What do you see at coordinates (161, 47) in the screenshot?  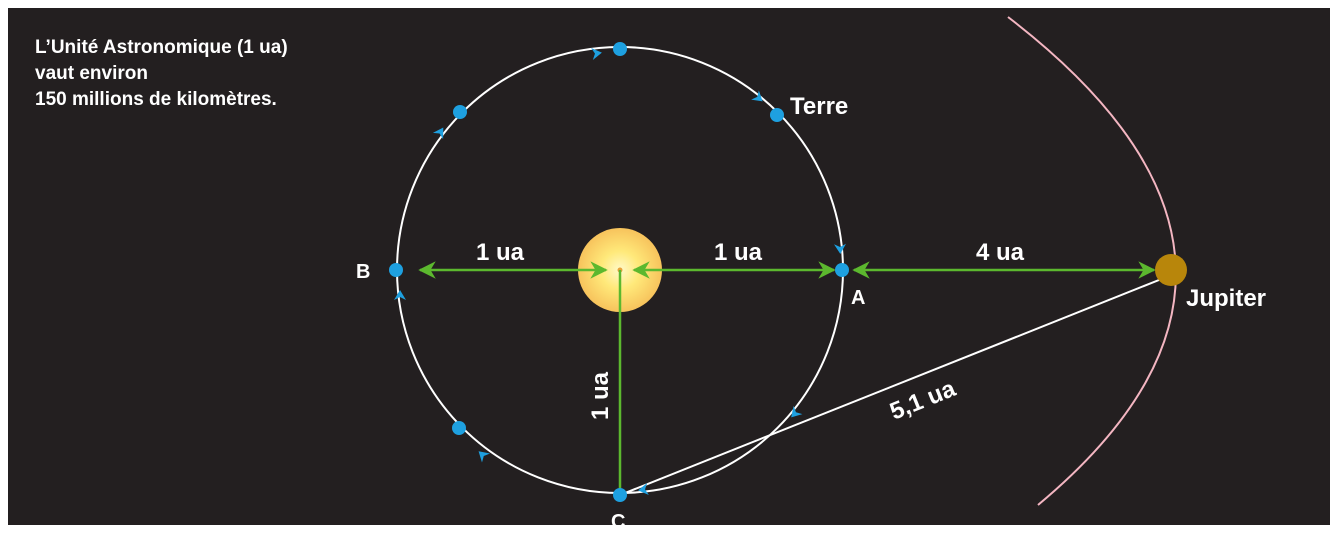 I see `au-definition-line-1: L’Unité Astronomique (1 ua)` at bounding box center [161, 47].